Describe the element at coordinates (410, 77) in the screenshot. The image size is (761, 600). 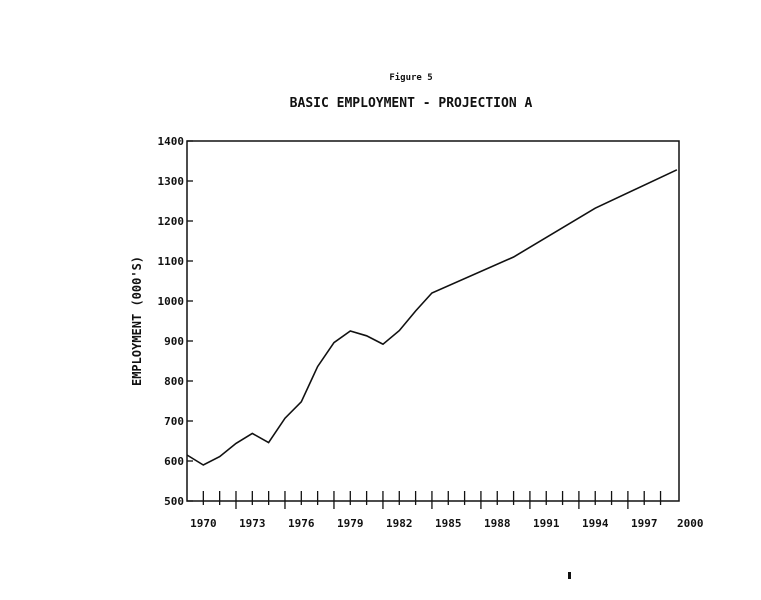
I see `figure-label: Figure 5` at that location.